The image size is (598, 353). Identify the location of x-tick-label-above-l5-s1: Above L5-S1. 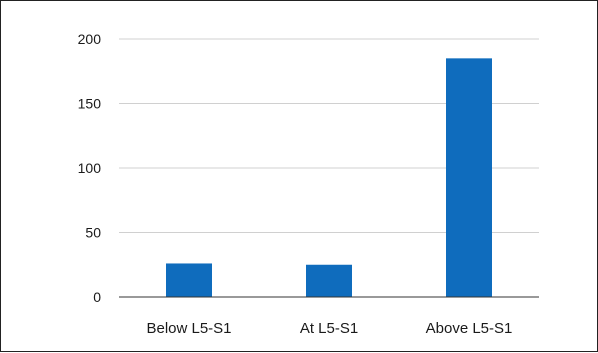
(469, 328).